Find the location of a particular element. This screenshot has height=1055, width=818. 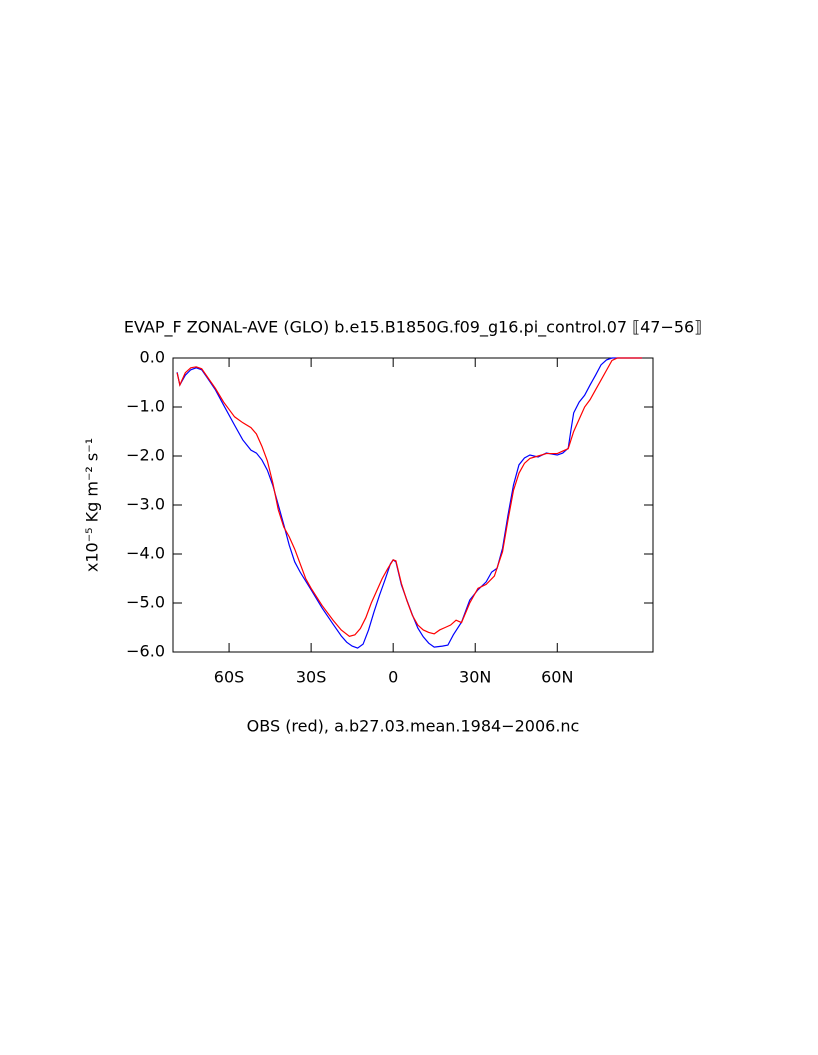

y-axis-label: x10⁻⁵ Kg m⁻² s⁻¹ is located at coordinates (92, 505).